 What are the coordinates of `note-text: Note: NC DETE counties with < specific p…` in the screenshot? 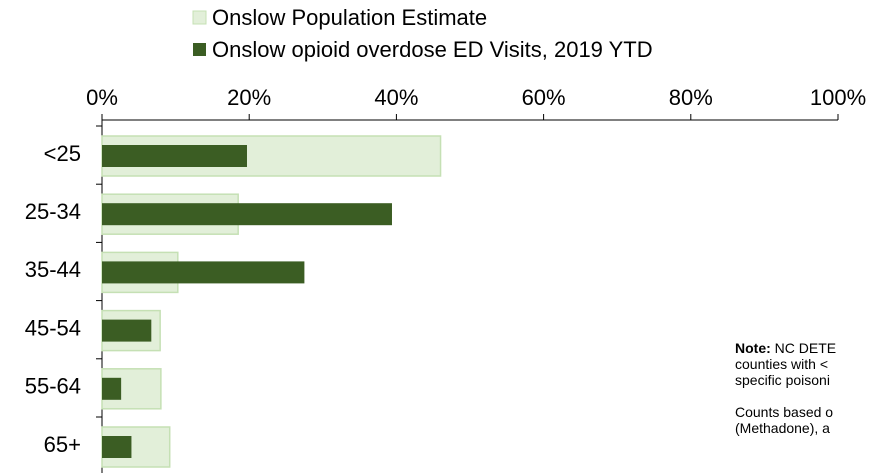 It's located at (804, 388).